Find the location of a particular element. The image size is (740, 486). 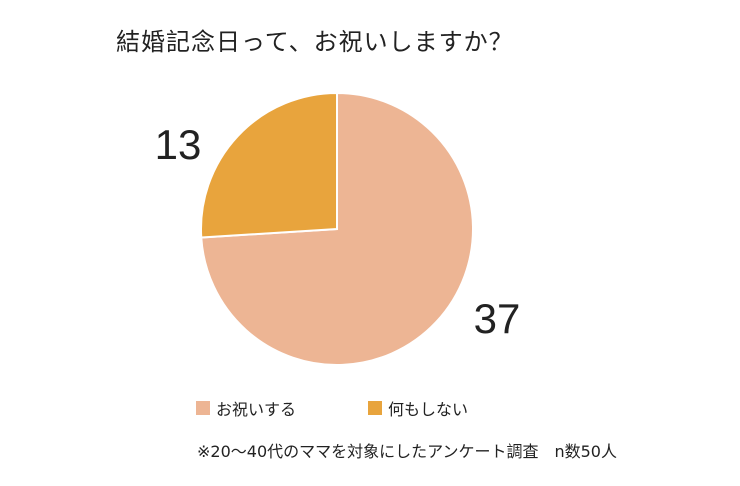

chart-title: 結婚記念日って、お祝いしますか？ is located at coordinates (315, 42).